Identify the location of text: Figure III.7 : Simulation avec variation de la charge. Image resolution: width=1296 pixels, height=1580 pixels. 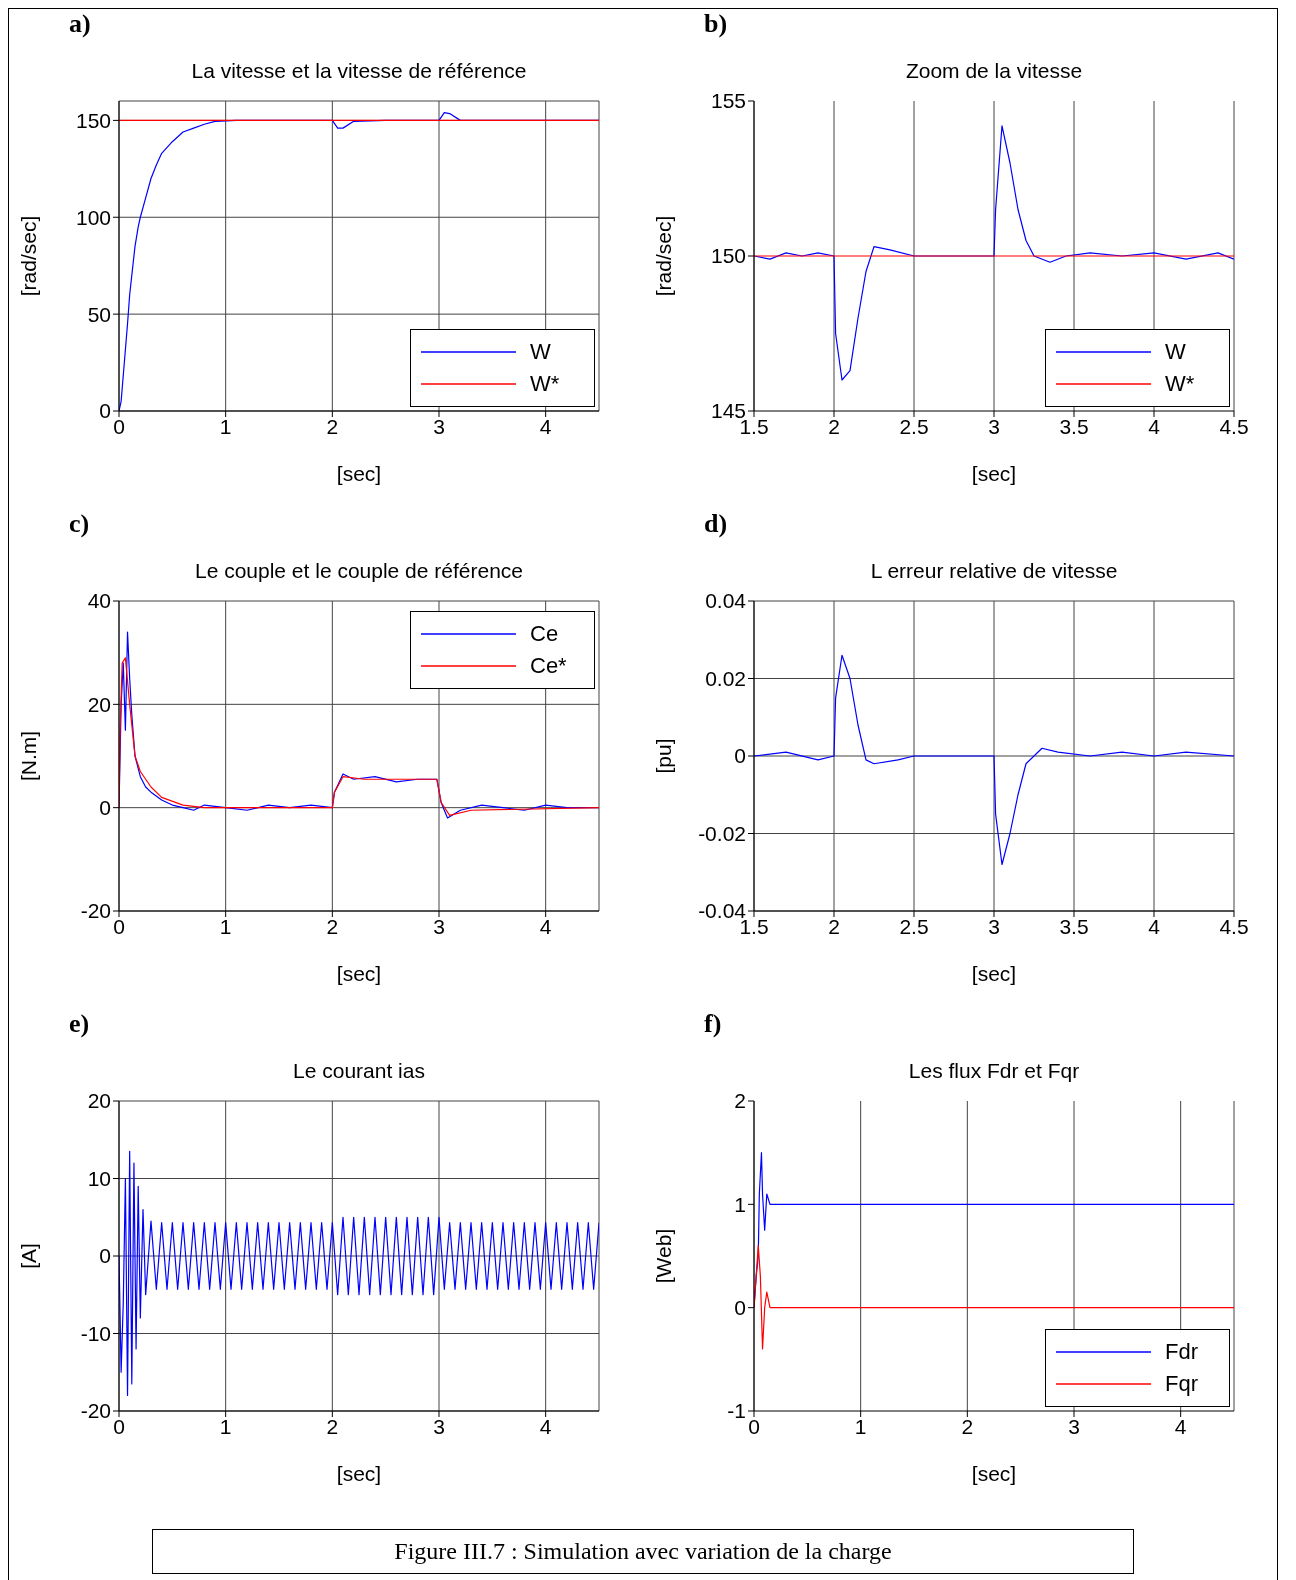
(643, 1551).